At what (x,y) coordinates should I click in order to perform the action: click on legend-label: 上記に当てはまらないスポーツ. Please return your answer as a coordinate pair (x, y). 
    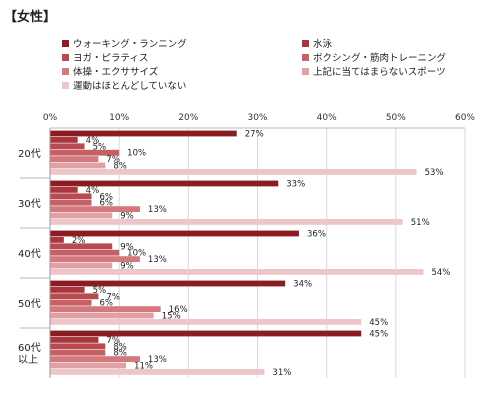
    Looking at the image, I should click on (379, 72).